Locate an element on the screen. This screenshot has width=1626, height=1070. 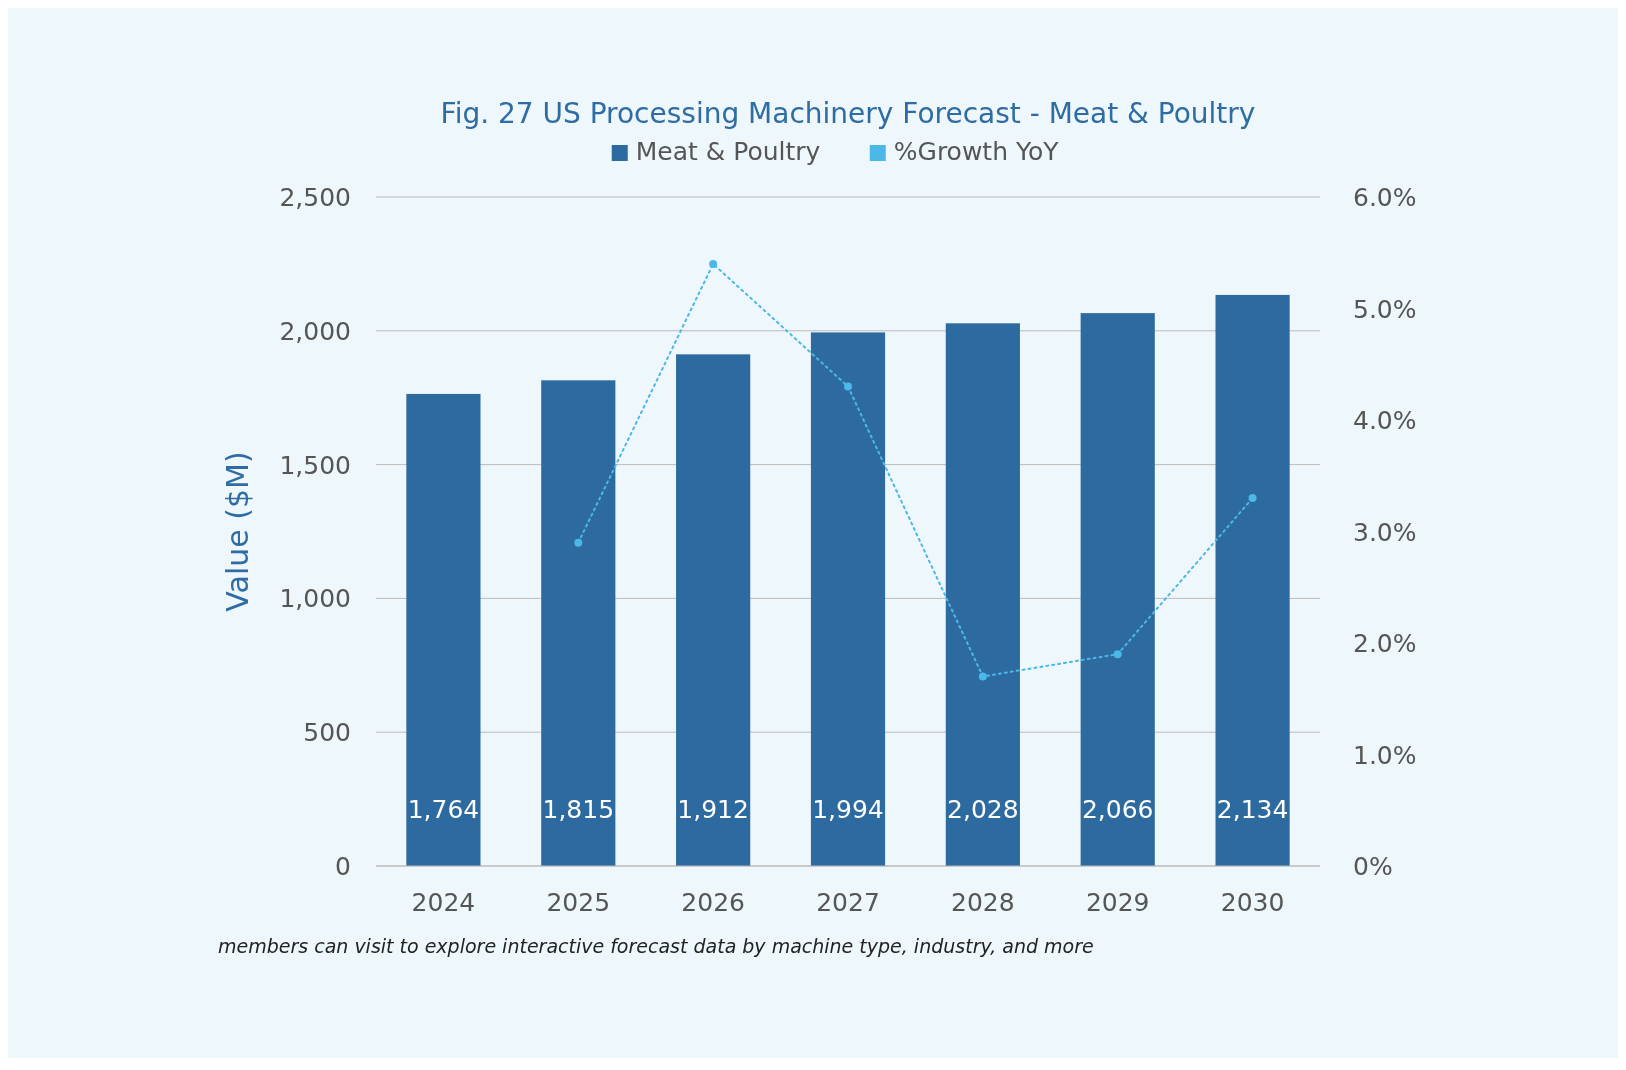
y-tick-label: 500 is located at coordinates (327, 733).